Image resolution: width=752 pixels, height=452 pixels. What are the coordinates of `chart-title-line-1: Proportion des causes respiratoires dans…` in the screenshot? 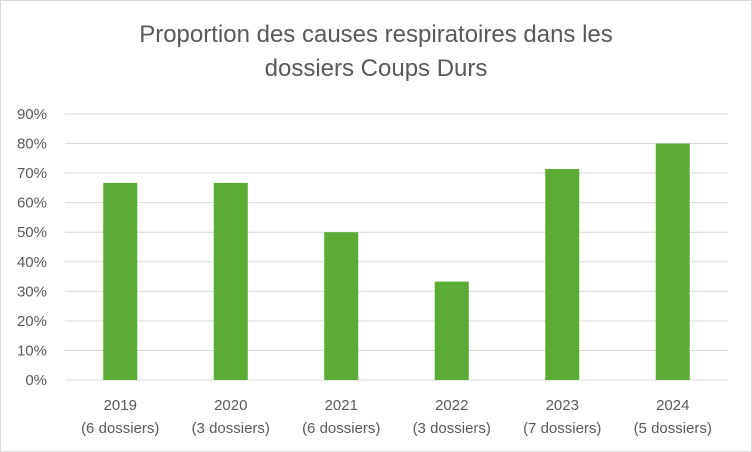 It's located at (376, 34).